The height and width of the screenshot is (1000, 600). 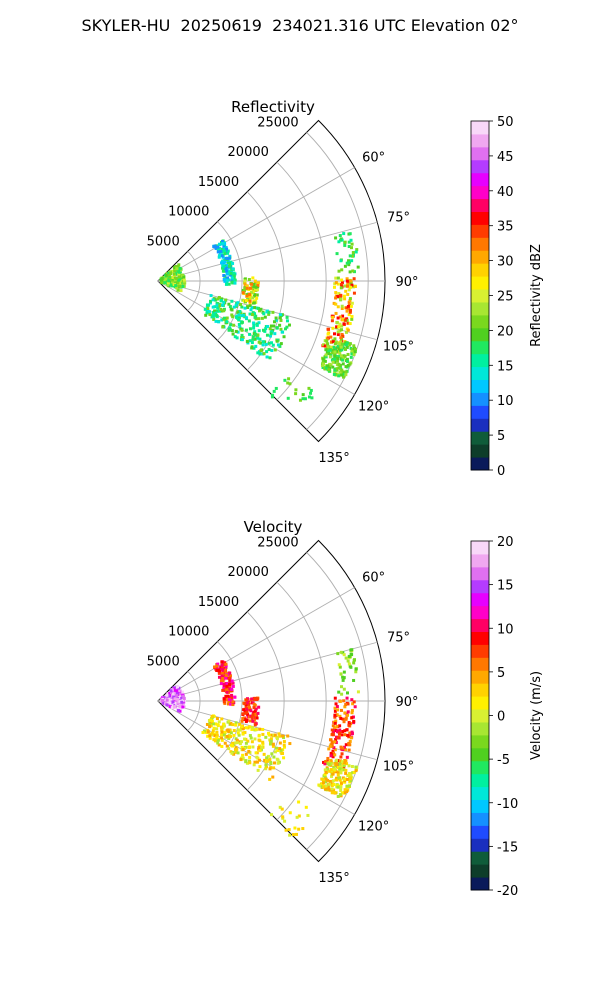 I want to click on azimuth-tick-label: 135°, so click(x=333, y=878).